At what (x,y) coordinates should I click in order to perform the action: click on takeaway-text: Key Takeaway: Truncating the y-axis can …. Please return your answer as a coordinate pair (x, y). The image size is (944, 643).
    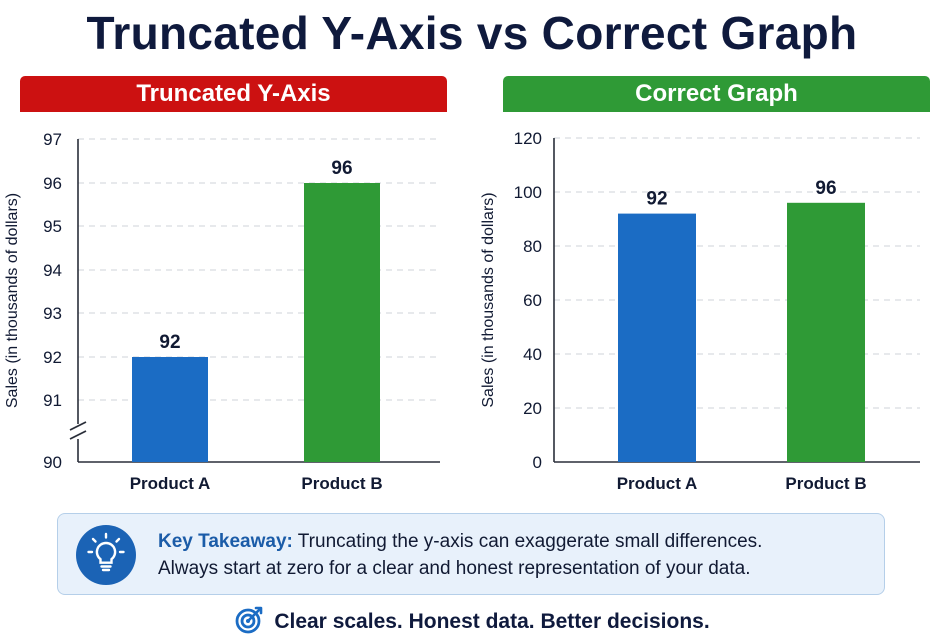
    Looking at the image, I should click on (513, 555).